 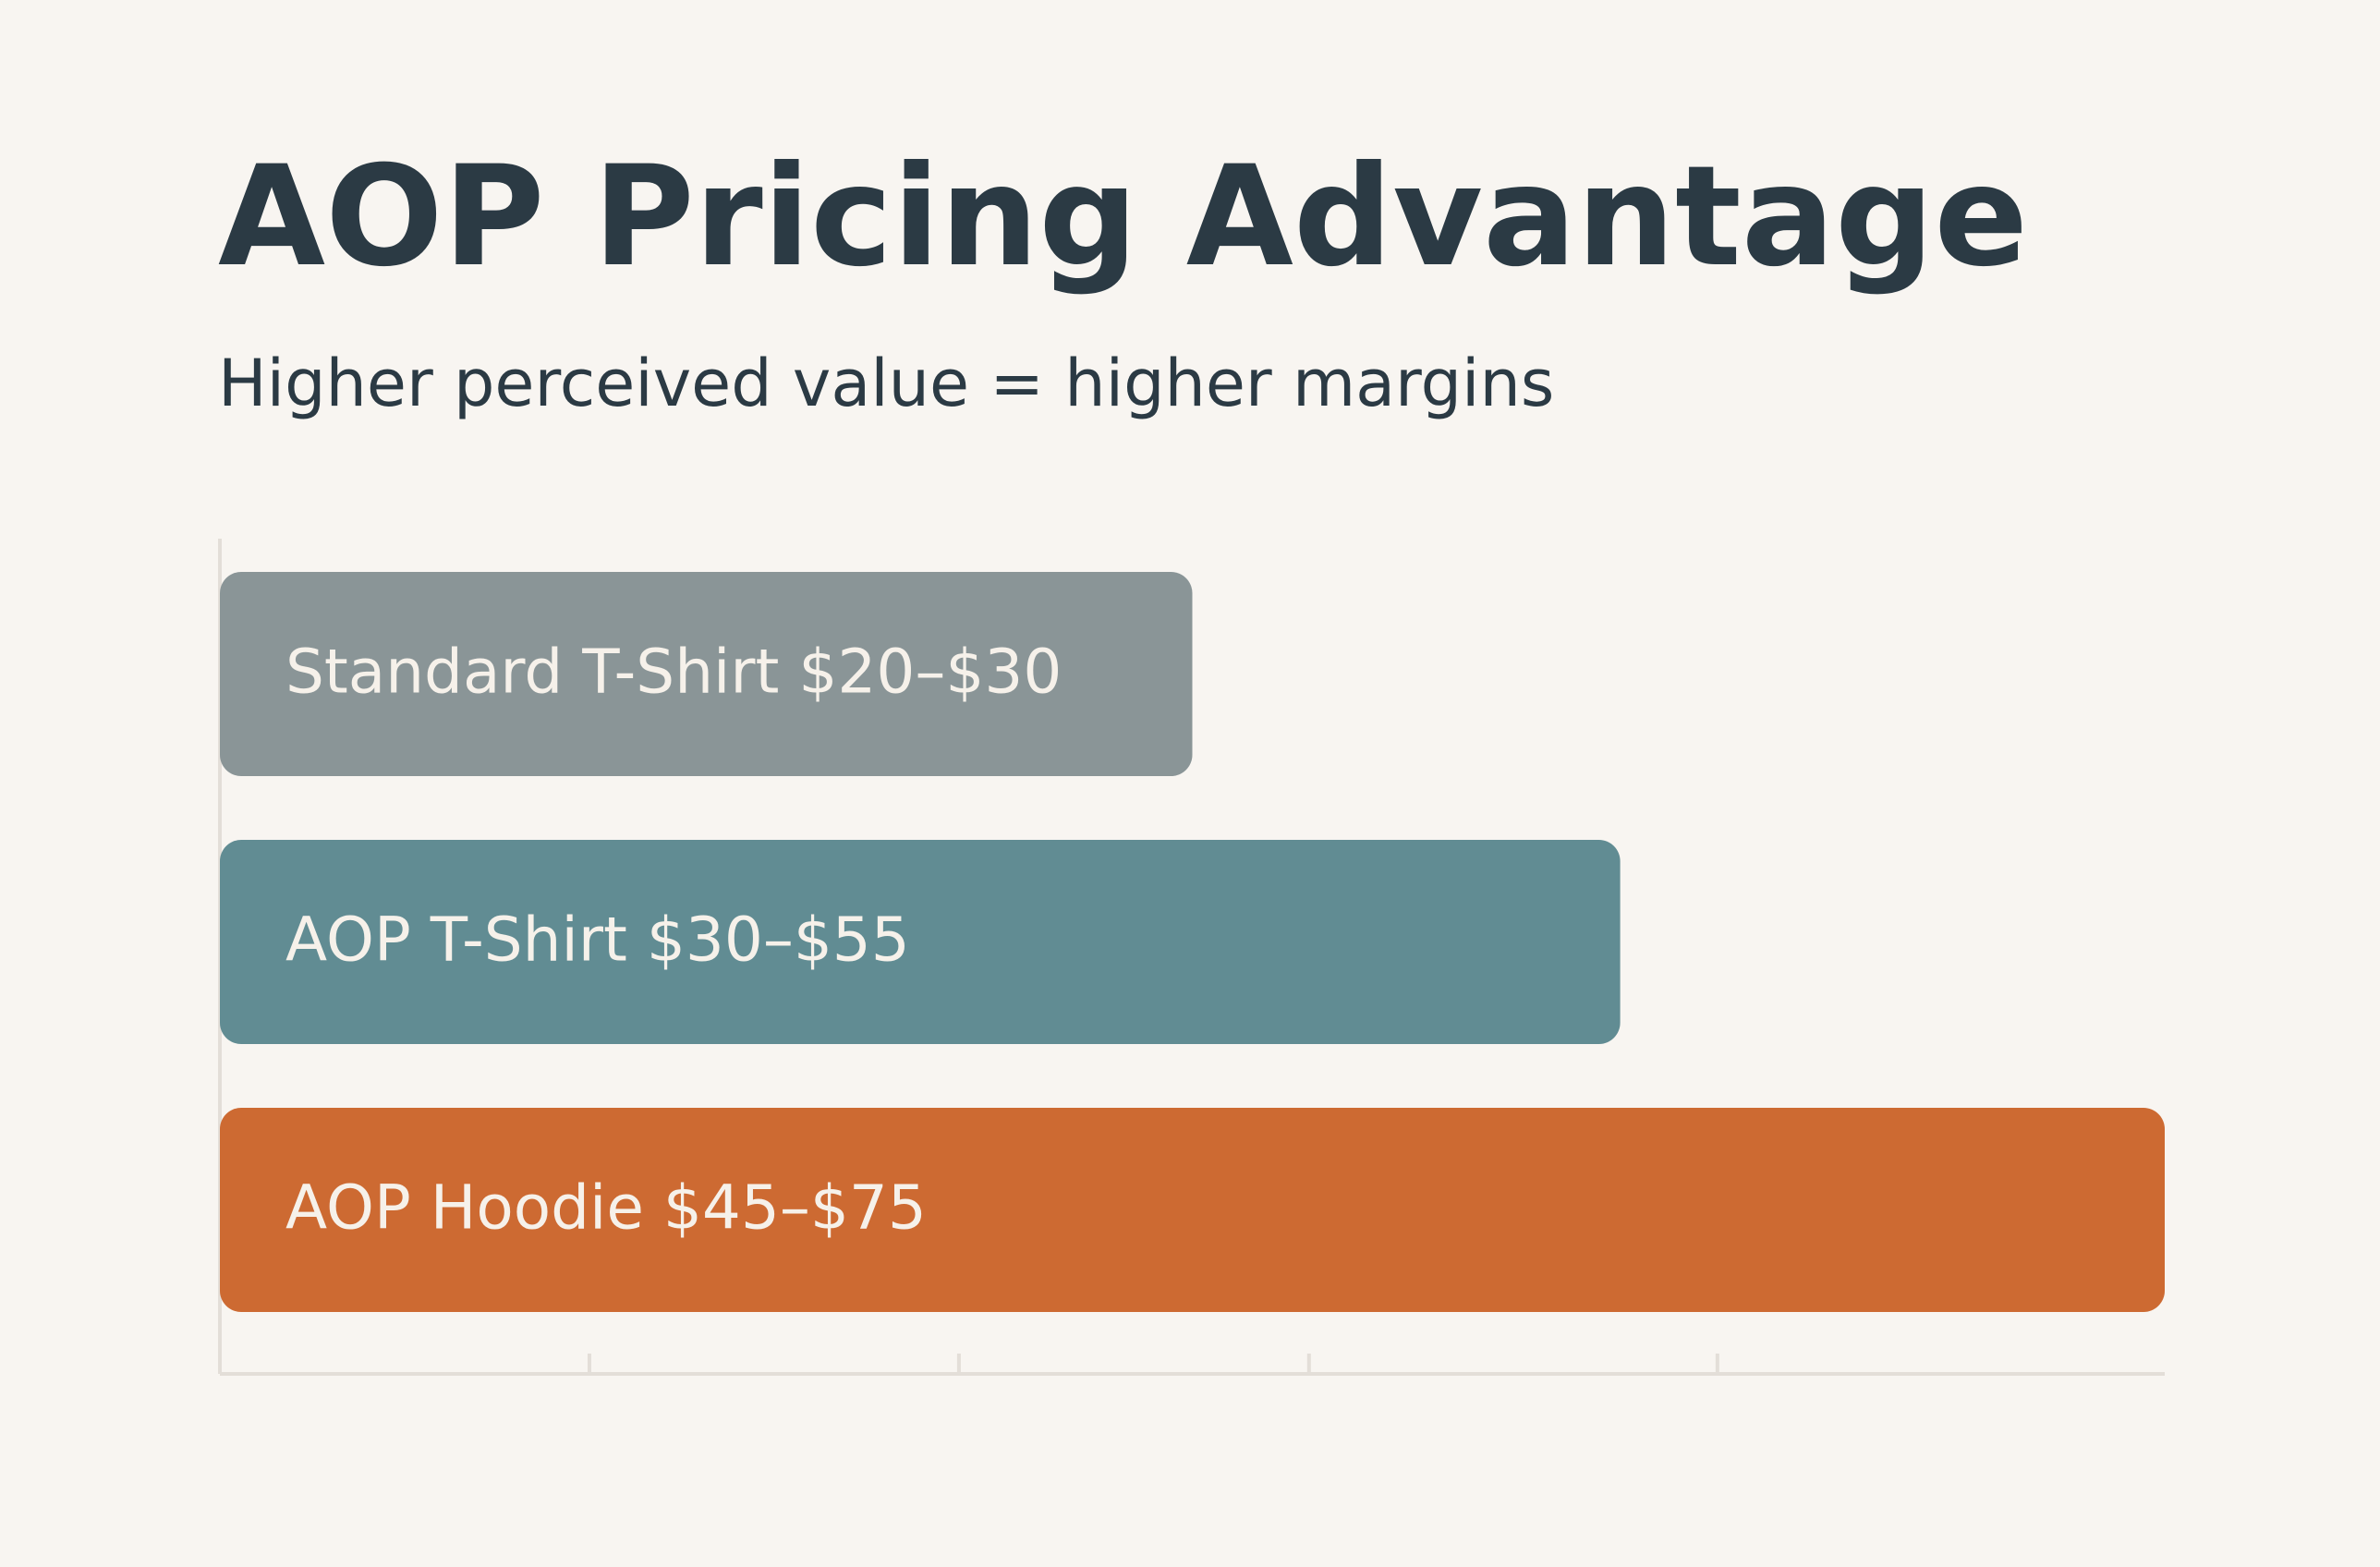 I want to click on bar-label: AOP T-Shirt $30–$55, so click(x=597, y=941).